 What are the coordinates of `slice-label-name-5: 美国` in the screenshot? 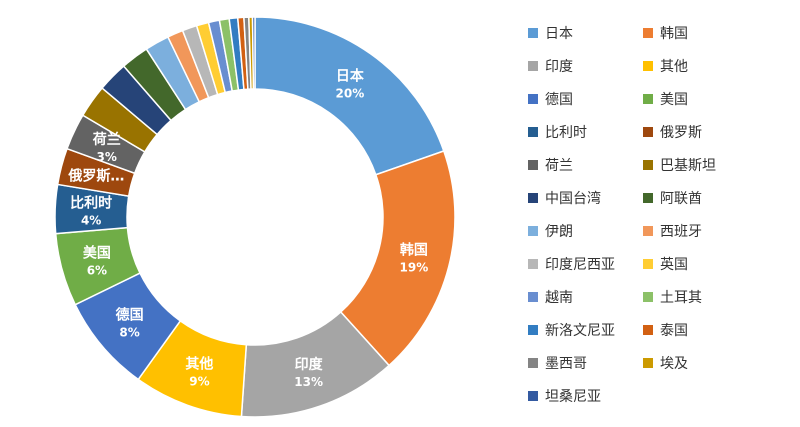 It's located at (97, 253).